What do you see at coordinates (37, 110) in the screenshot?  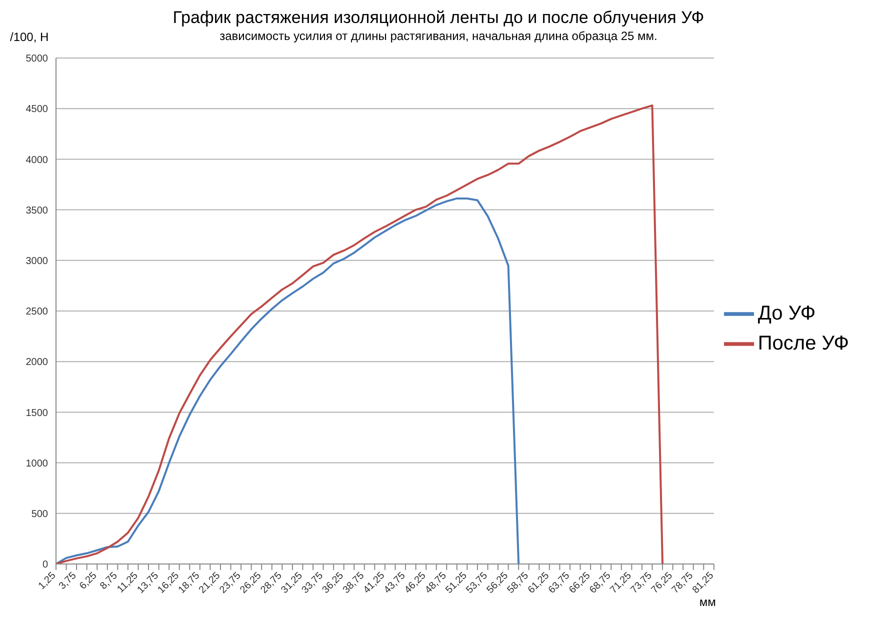 I see `y-tick-label: 4500` at bounding box center [37, 110].